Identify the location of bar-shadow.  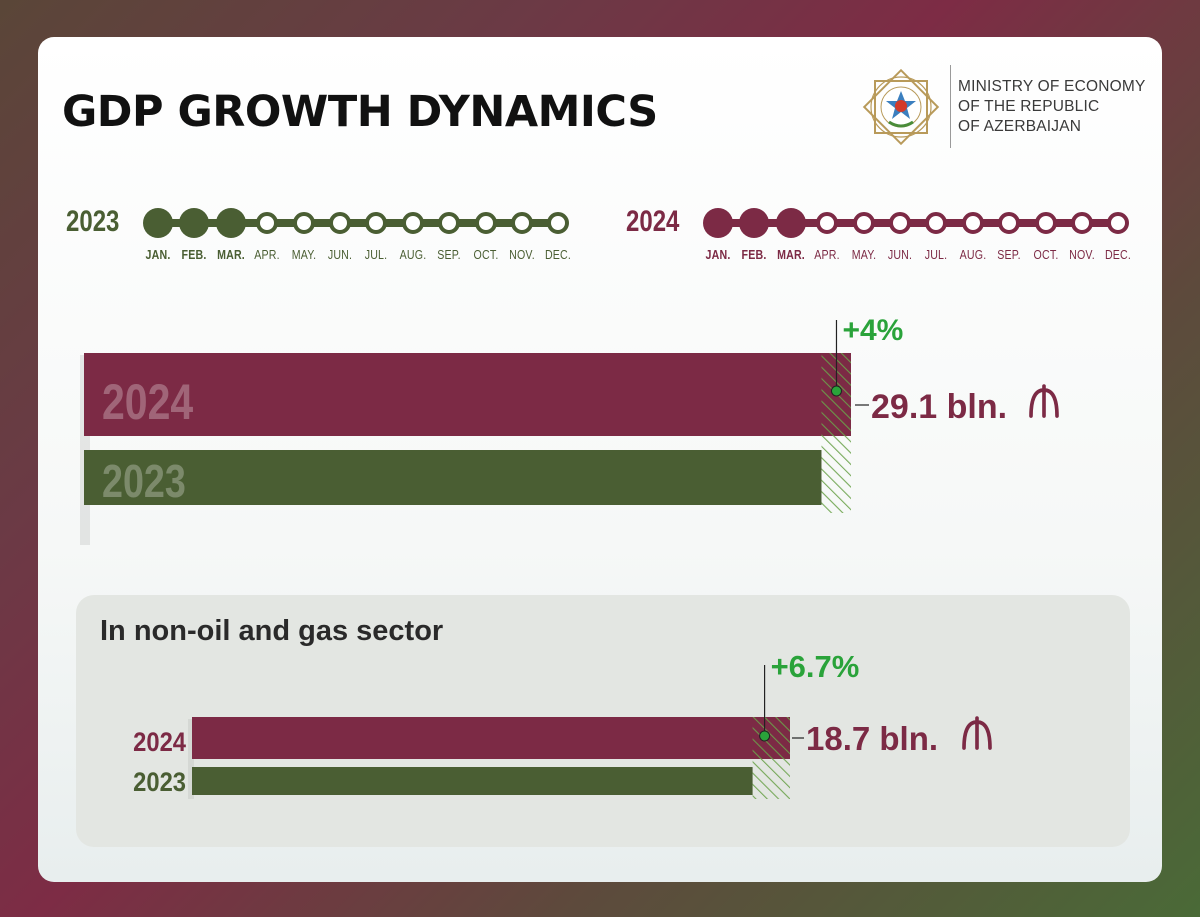
(191, 759).